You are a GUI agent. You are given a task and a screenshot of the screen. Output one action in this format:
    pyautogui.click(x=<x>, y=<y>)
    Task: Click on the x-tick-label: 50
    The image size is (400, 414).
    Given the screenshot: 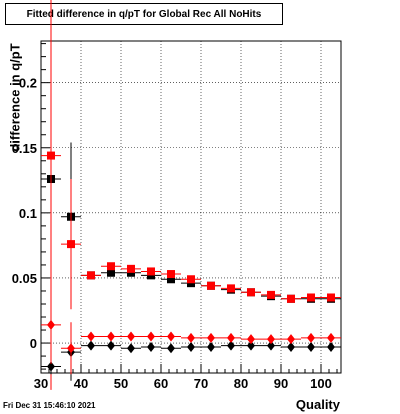 What is the action you would take?
    pyautogui.click(x=121, y=383)
    